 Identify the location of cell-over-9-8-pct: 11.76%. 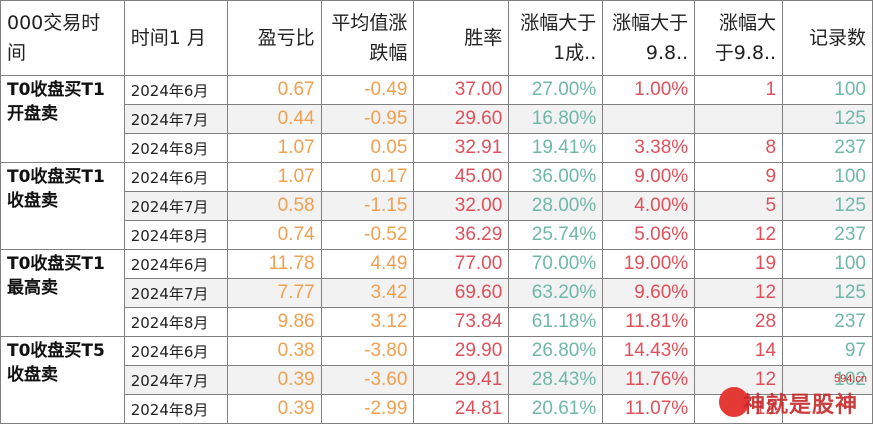
(649, 380).